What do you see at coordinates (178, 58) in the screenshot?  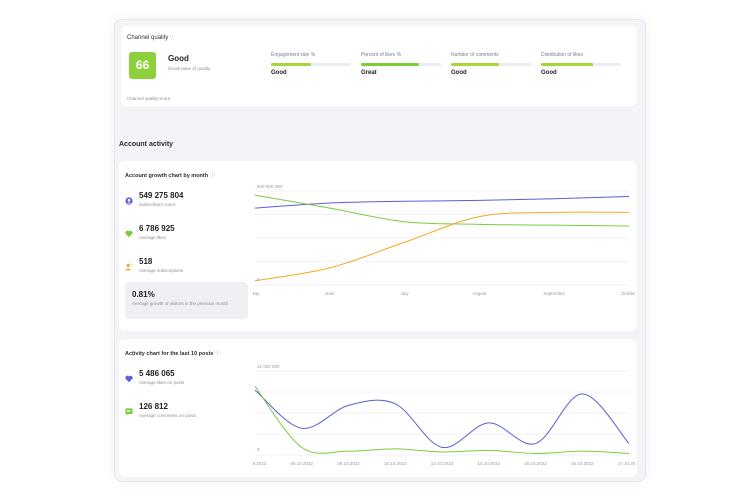 I see `score-rating: Good` at bounding box center [178, 58].